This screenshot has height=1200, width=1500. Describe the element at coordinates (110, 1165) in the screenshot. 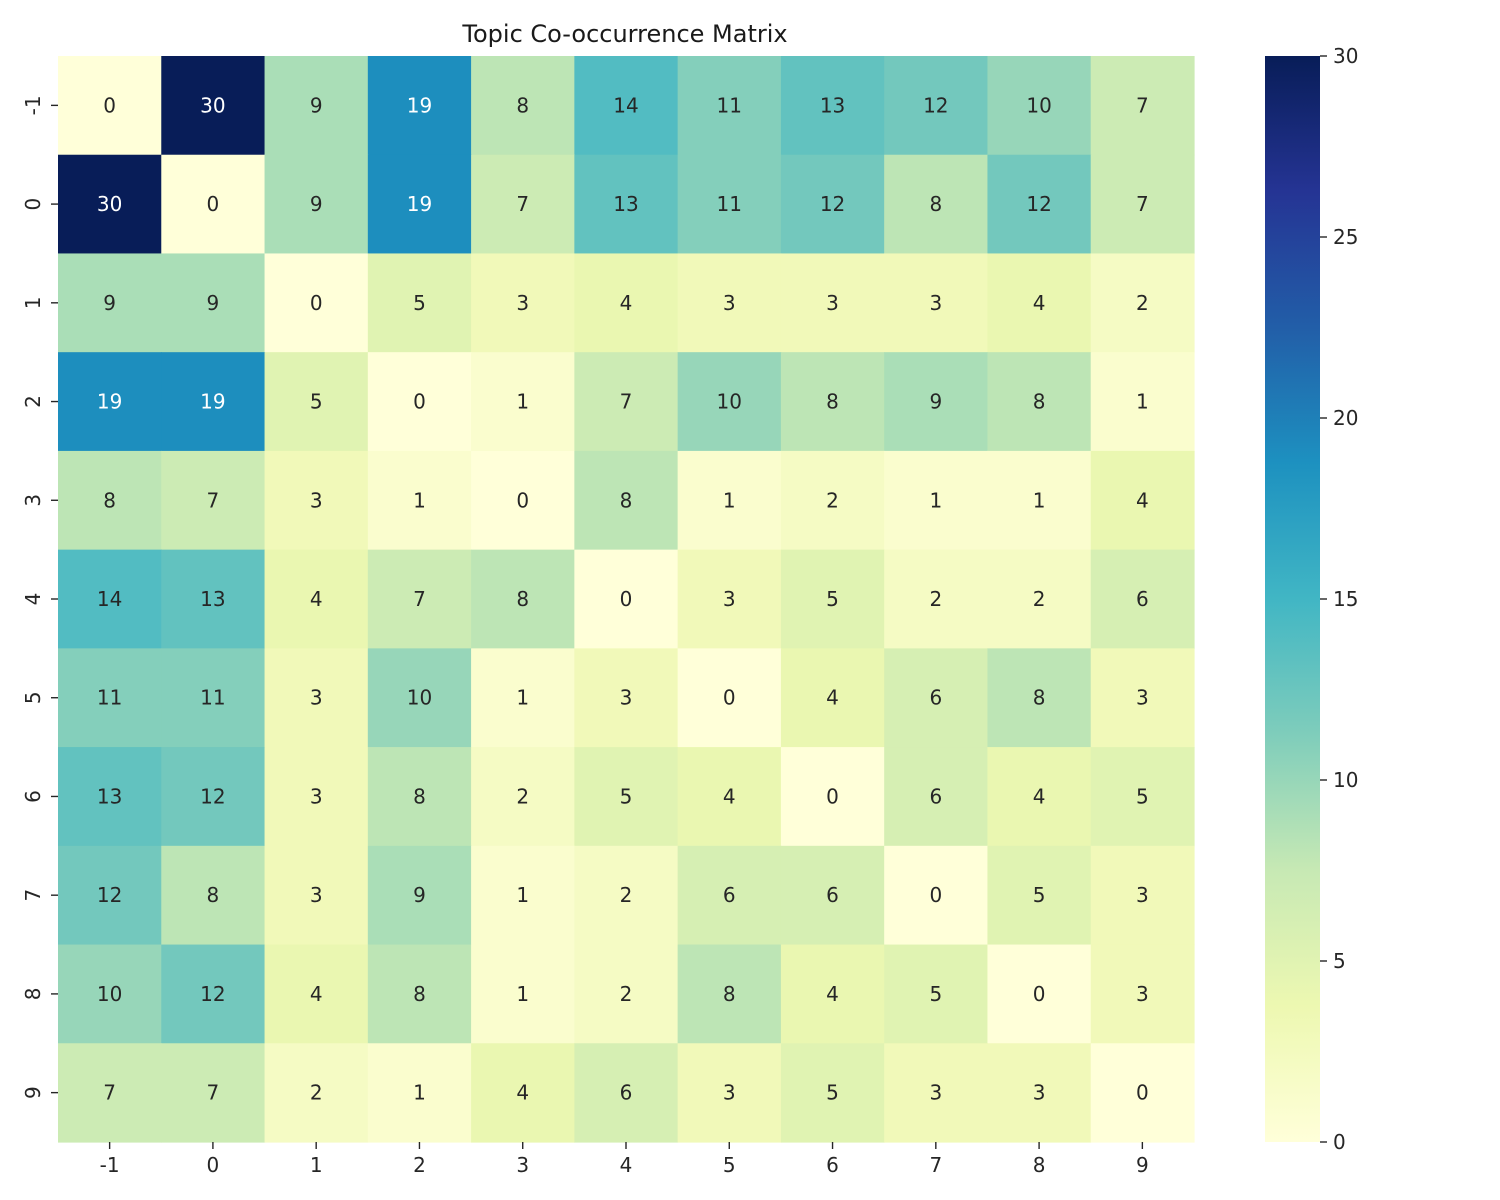

I see `x-tick-label: -1` at that location.